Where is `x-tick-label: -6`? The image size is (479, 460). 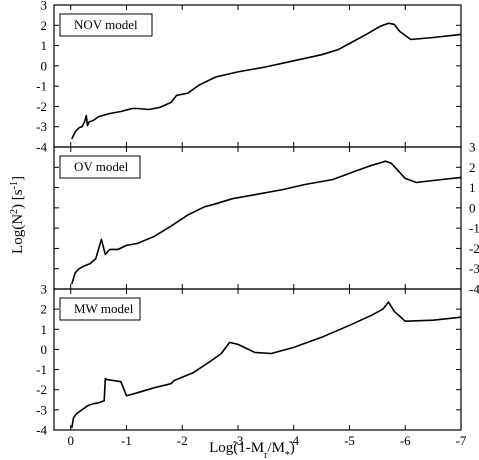
x-tick-label: -6 is located at coordinates (405, 440).